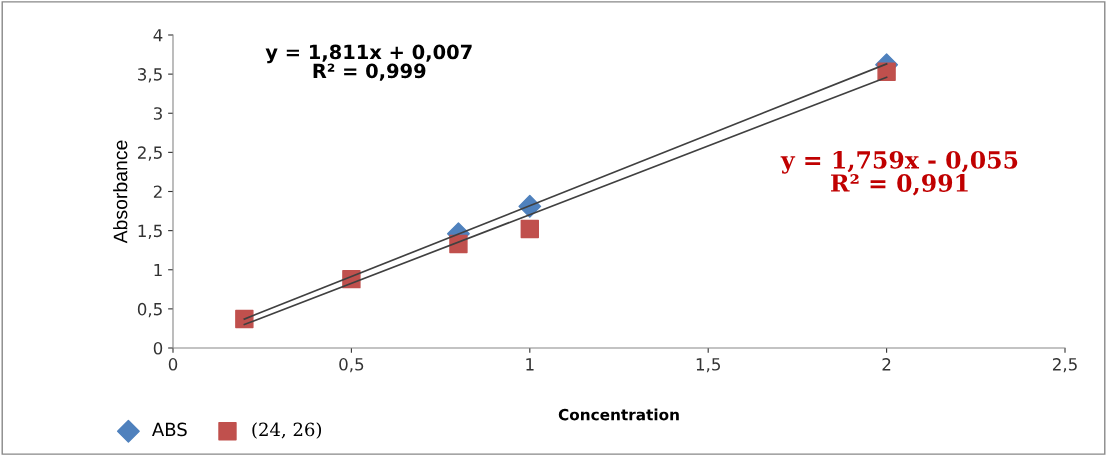 The width and height of the screenshot is (1107, 456). I want to click on y-tick-label: 2,5, so click(149, 153).